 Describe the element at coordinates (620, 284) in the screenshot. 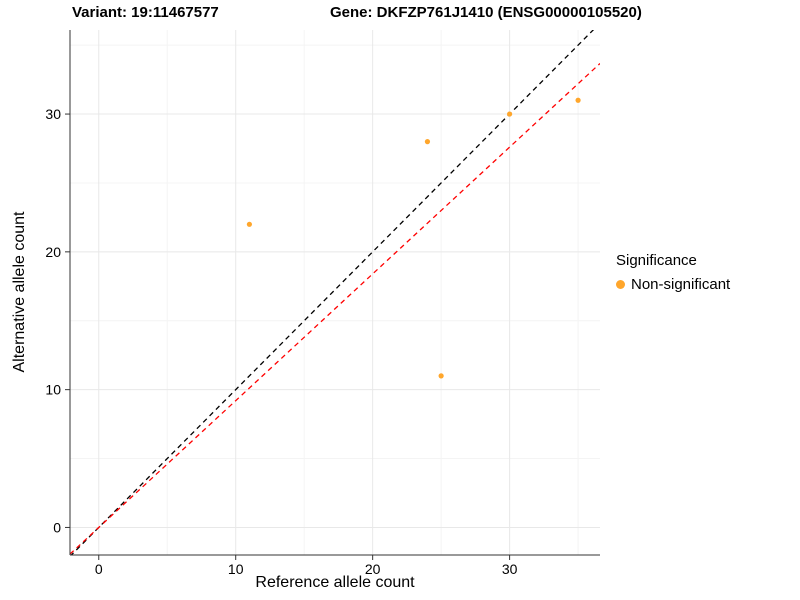

I see `legend-point-icon` at that location.